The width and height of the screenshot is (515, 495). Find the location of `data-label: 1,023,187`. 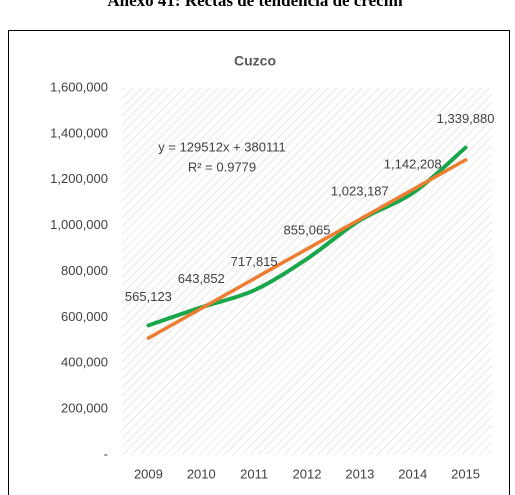

data-label: 1,023,187 is located at coordinates (360, 191).